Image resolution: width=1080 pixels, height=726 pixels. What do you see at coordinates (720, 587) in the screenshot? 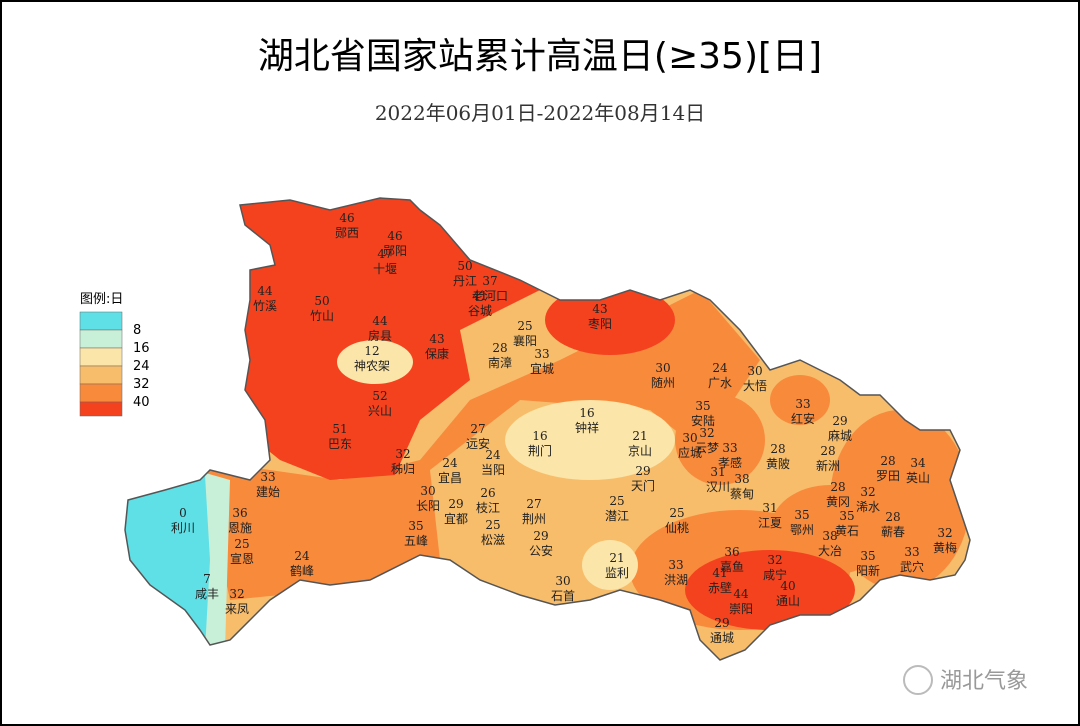
I see `station-name: 赤壁` at bounding box center [720, 587].